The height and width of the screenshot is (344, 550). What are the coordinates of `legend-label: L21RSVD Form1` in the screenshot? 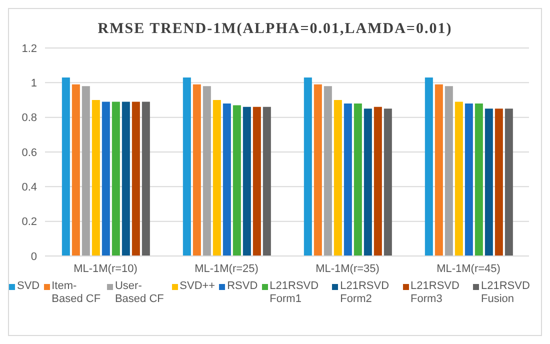 It's located at (295, 293).